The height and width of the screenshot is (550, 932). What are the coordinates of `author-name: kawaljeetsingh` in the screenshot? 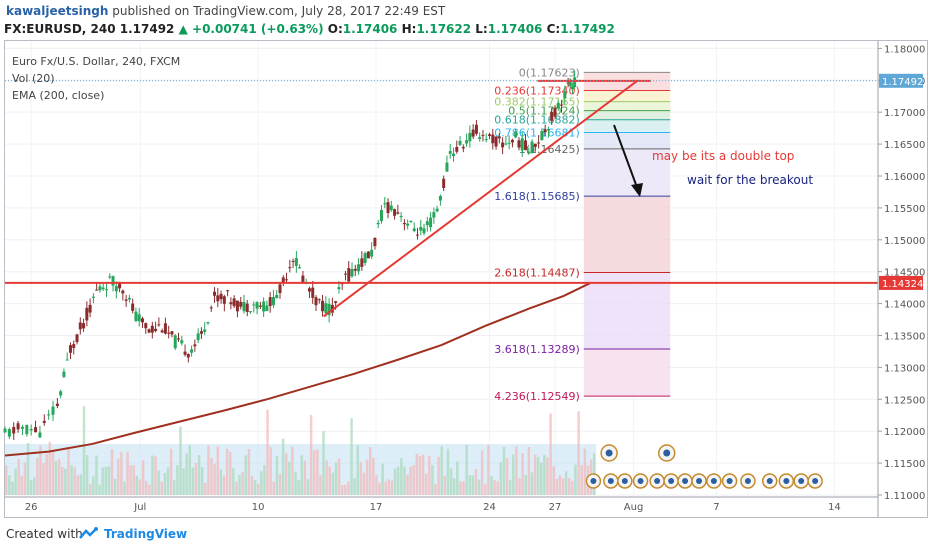 It's located at (57, 11).